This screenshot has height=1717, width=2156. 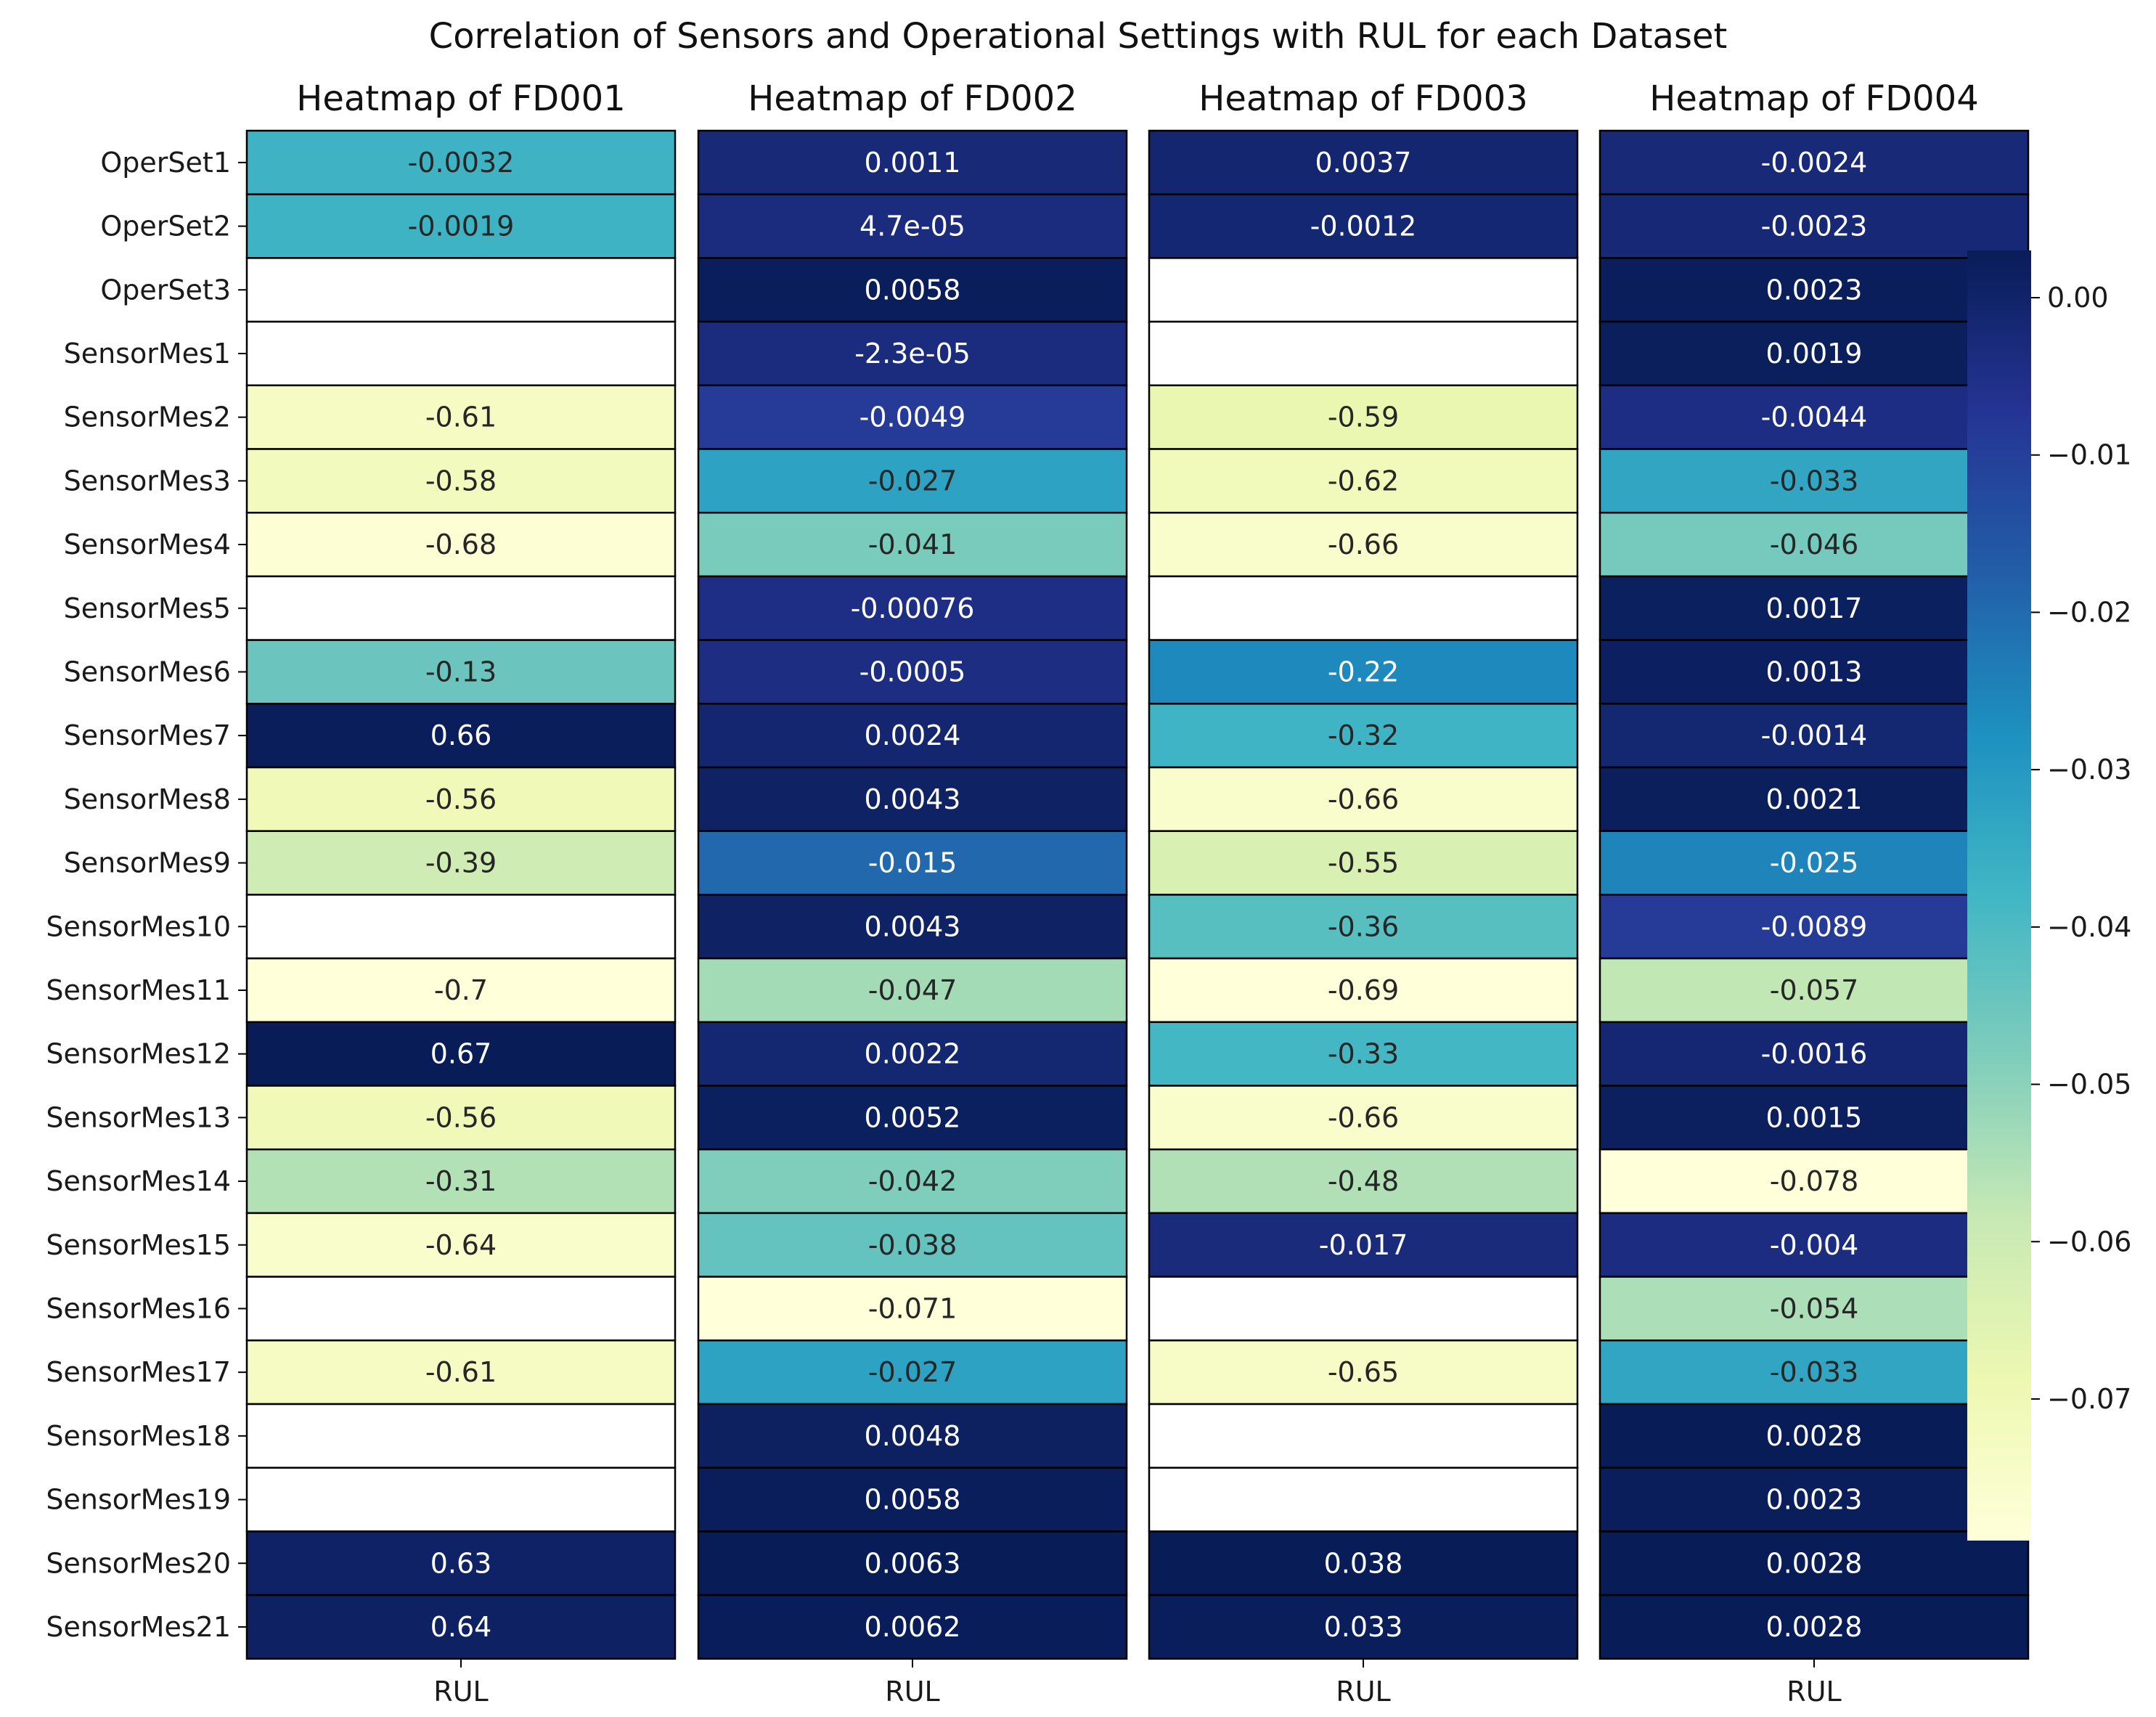 I want to click on cell-value-label: 0.0052, so click(x=913, y=1117).